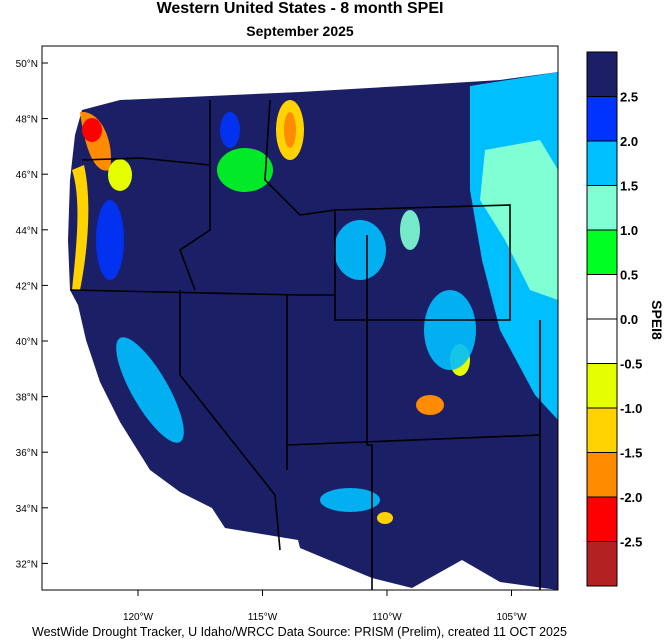  What do you see at coordinates (519, 220) in the screenshot?
I see `very-wet-region-plains` at bounding box center [519, 220].